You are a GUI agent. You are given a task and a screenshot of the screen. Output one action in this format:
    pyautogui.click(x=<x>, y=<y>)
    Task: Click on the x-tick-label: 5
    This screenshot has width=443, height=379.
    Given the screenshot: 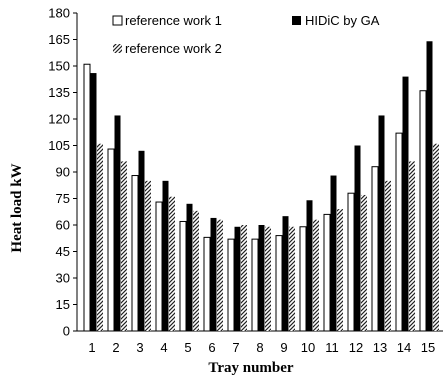 What is the action you would take?
    pyautogui.click(x=187, y=347)
    